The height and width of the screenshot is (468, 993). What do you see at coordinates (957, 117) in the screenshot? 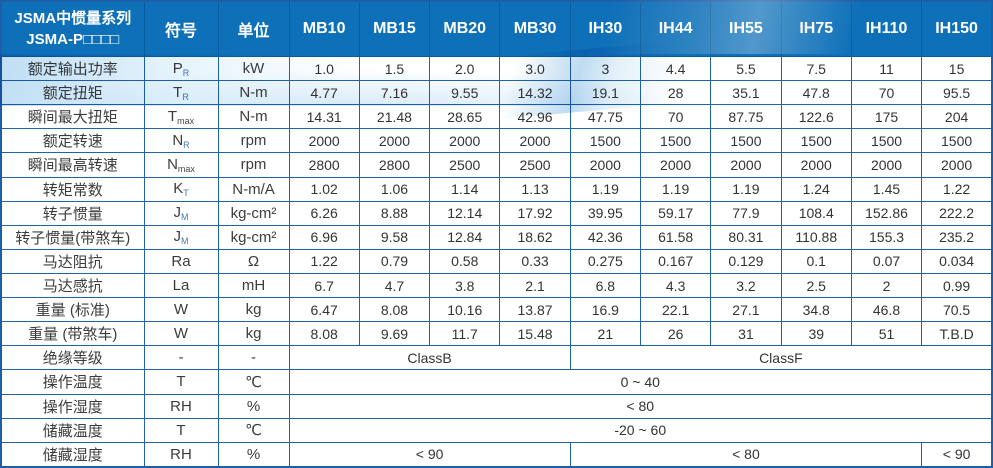
I see `value-cell: 204` at bounding box center [957, 117].